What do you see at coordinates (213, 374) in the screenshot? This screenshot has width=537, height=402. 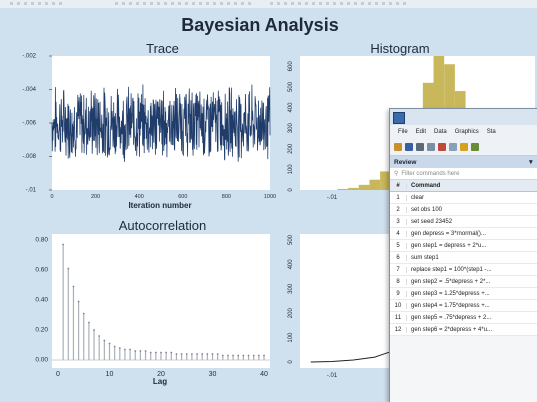 I see `tick-label: 30` at bounding box center [213, 374].